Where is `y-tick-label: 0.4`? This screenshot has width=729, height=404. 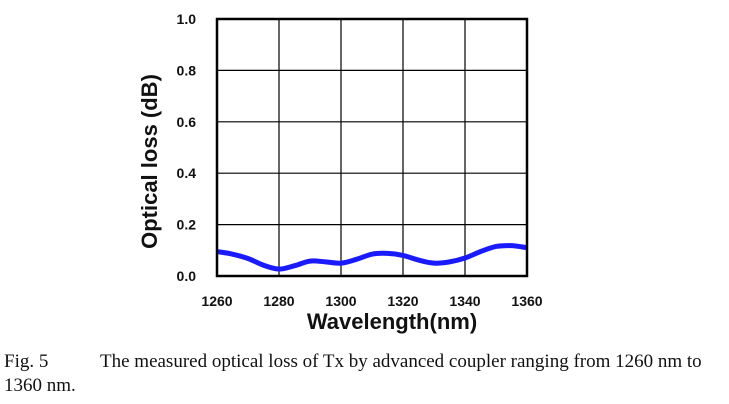 y-tick-label: 0.4 is located at coordinates (187, 173).